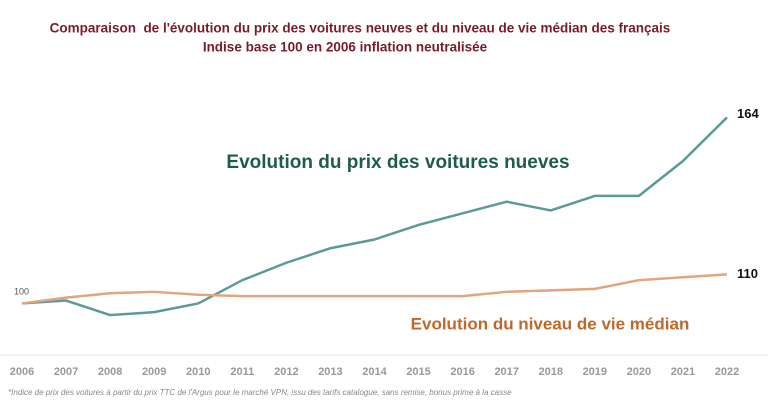 This screenshot has width=768, height=402. Describe the element at coordinates (397, 162) in the screenshot. I see `legend-label: Evolution du prix des voitures nueves` at that location.